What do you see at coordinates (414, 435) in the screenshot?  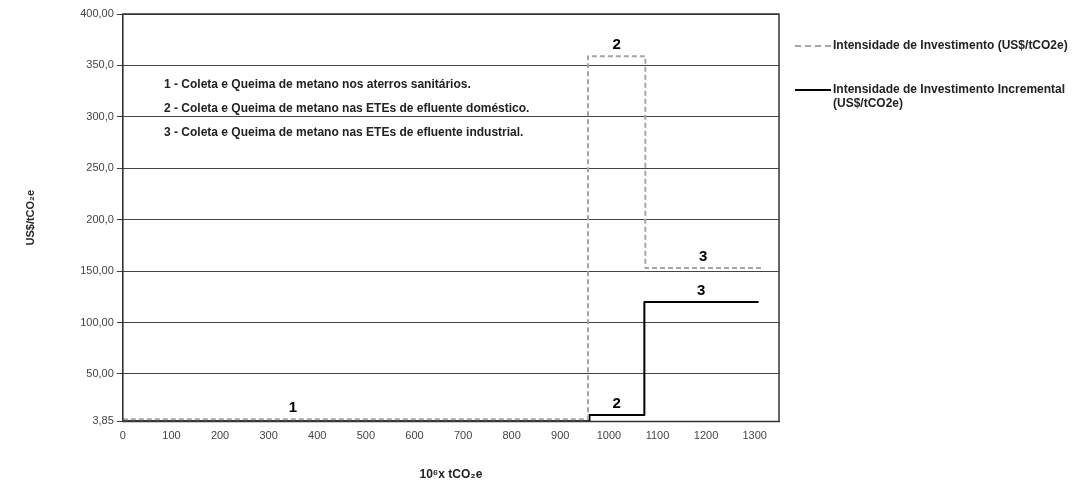 I see `x-tick-label: 600` at bounding box center [414, 435].